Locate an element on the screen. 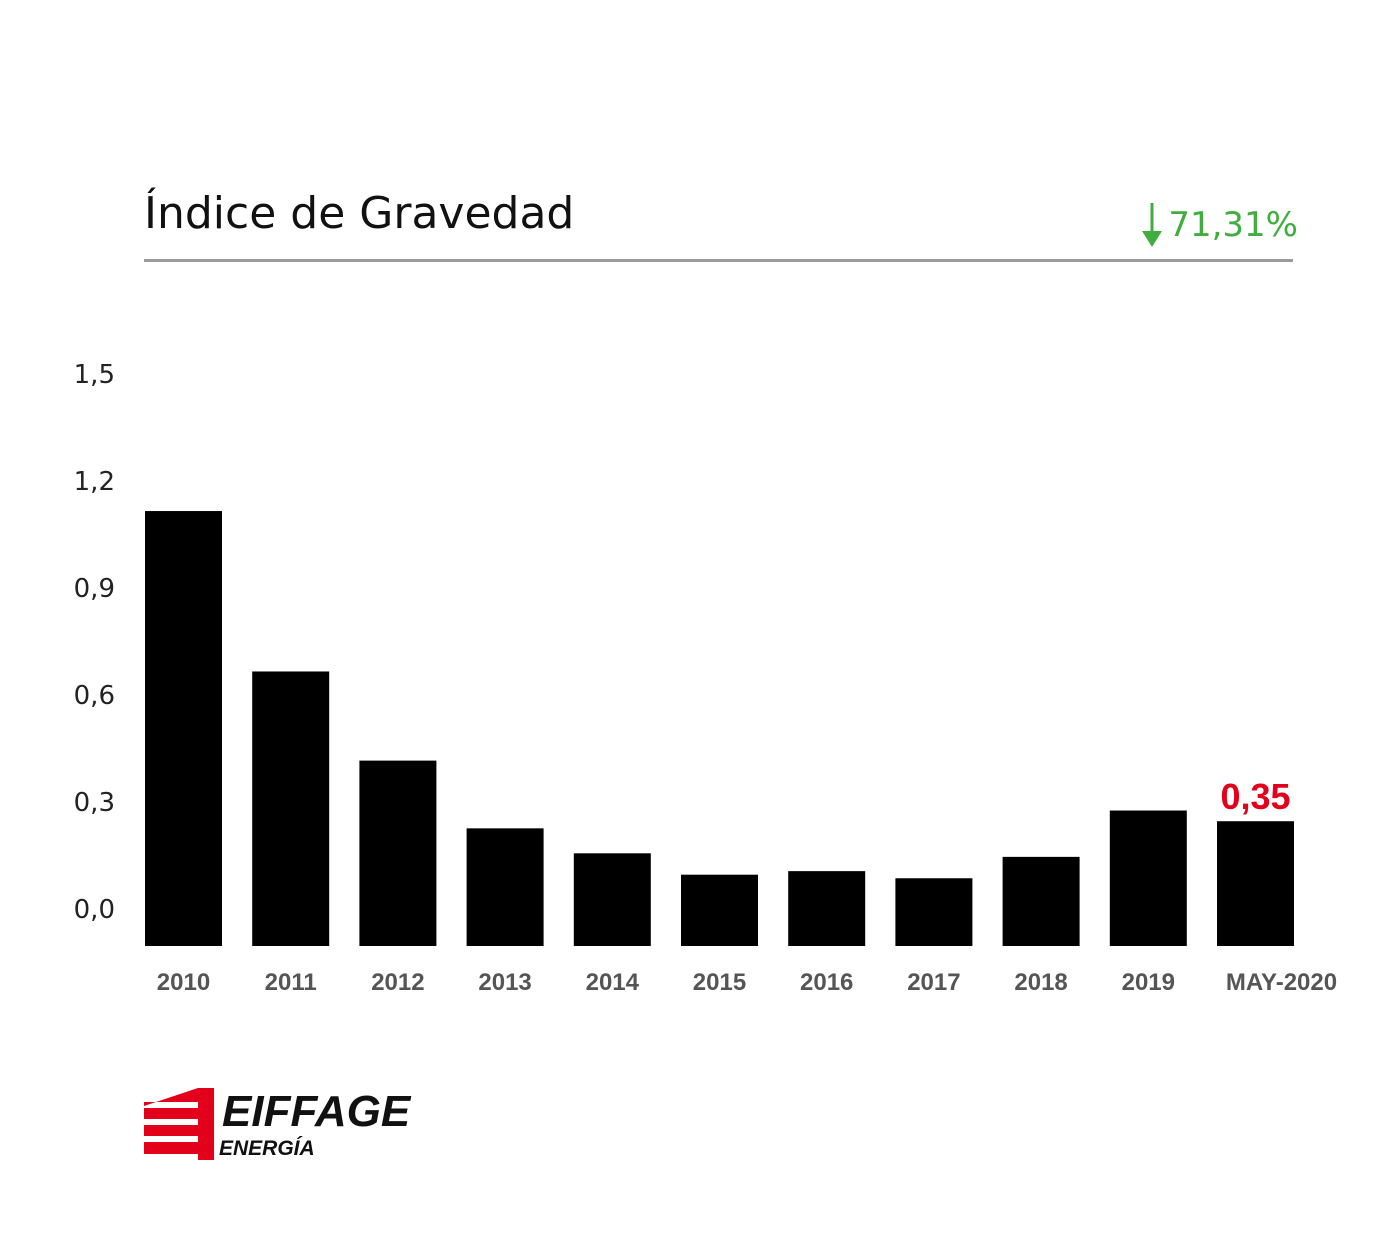 This screenshot has height=1241, width=1400. y-tick-label: 1,5 is located at coordinates (94, 375).